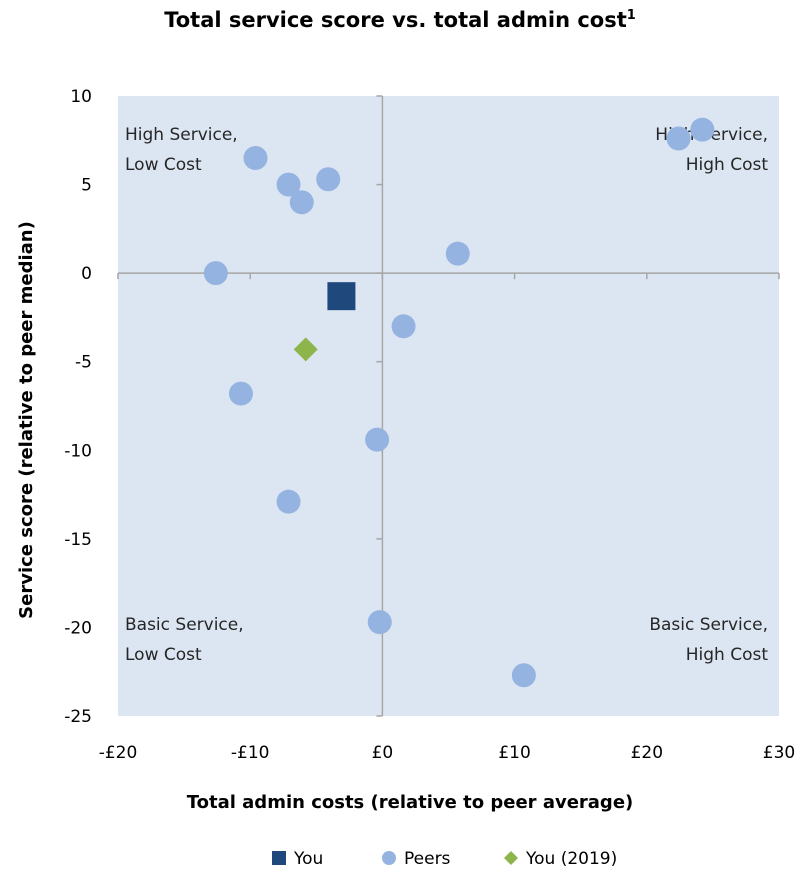 This screenshot has height=873, width=800. I want to click on quadrant-label-top-left-line: Low Cost, so click(163, 165).